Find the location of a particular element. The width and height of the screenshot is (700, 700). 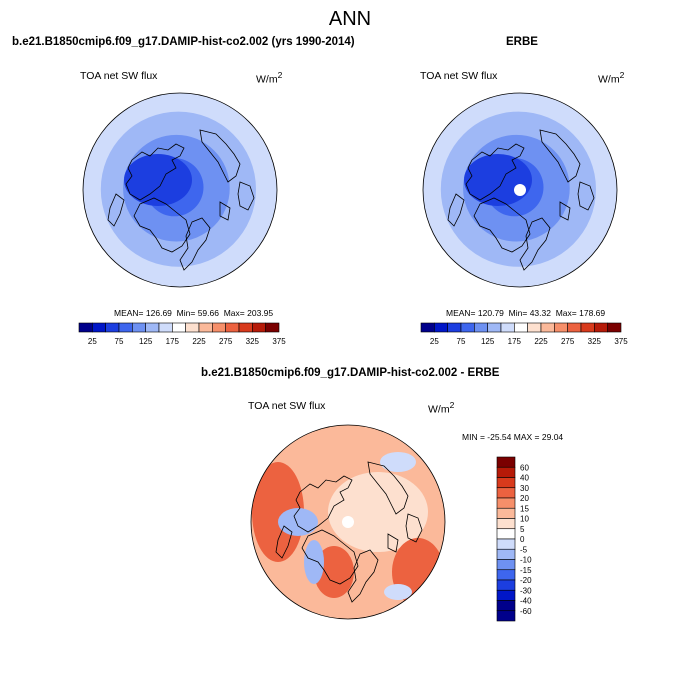

colorbar-tick-label: -5 is located at coordinates (524, 549).